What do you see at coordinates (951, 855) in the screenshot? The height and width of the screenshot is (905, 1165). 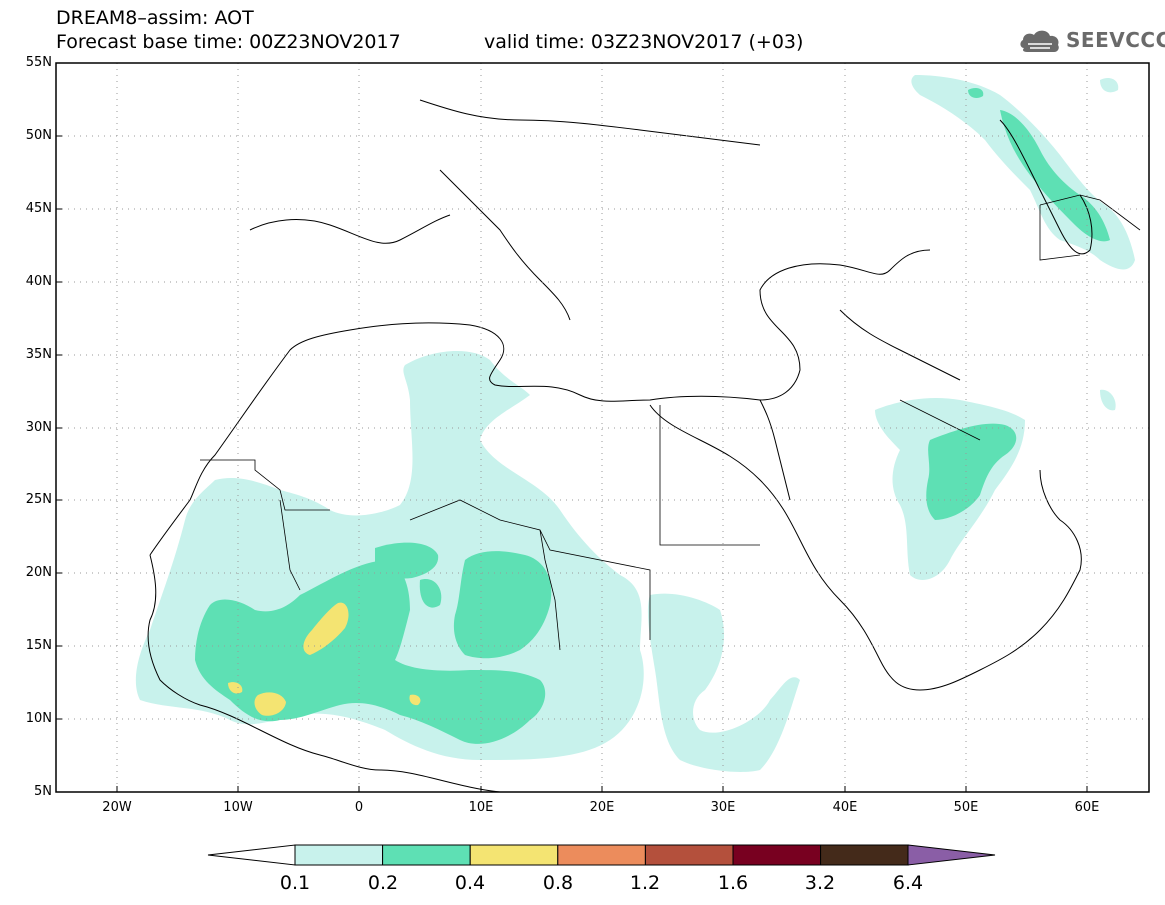 I see `colorbar-high-arrow` at bounding box center [951, 855].